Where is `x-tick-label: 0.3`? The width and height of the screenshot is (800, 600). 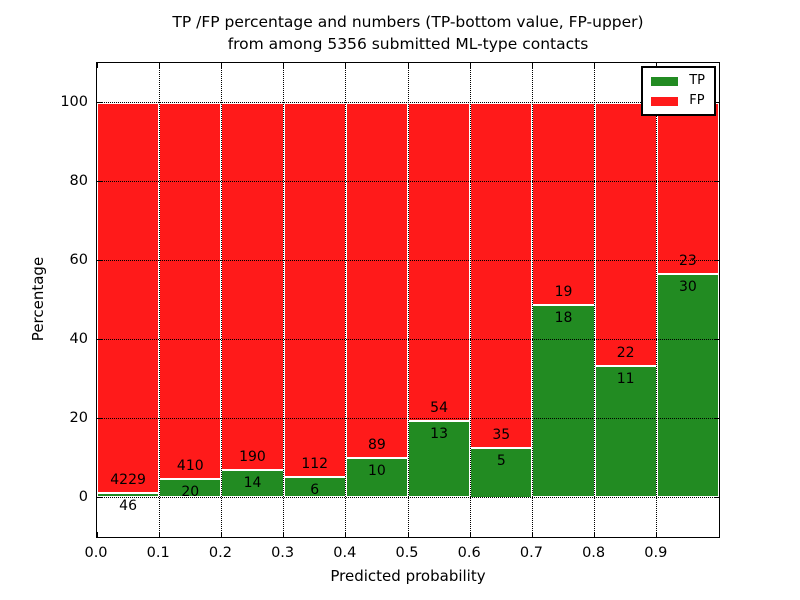
x-tick-label: 0.3 is located at coordinates (283, 553).